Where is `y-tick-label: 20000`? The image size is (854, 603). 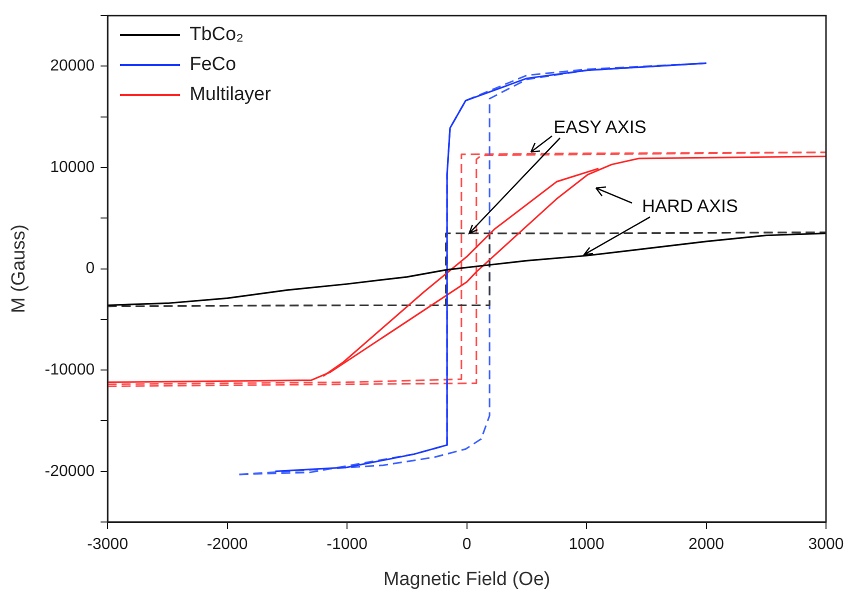
y-tick-label: 20000 is located at coordinates (72, 66).